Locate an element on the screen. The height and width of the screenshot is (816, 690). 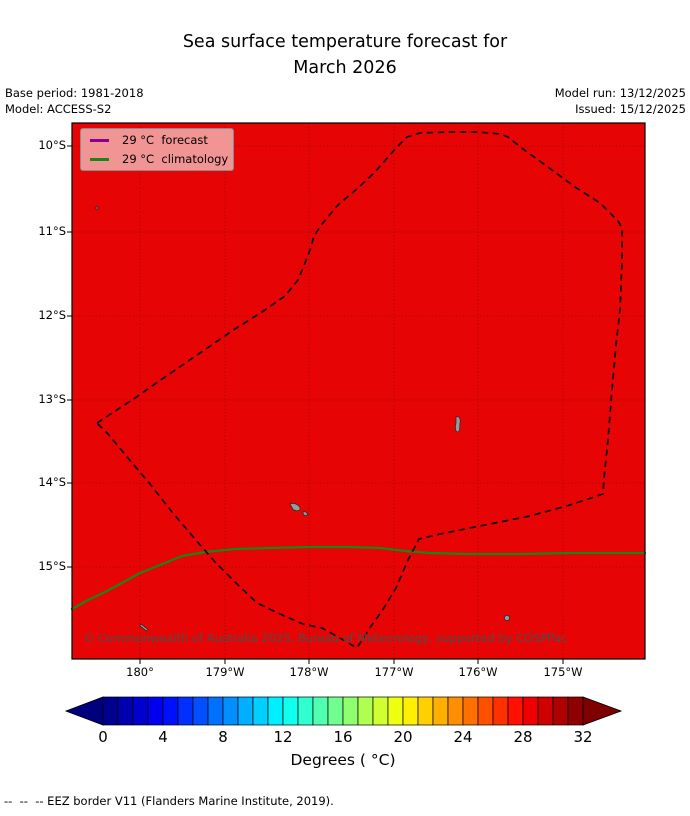
legend-item-label: 29 °C climatology is located at coordinates (175, 159).